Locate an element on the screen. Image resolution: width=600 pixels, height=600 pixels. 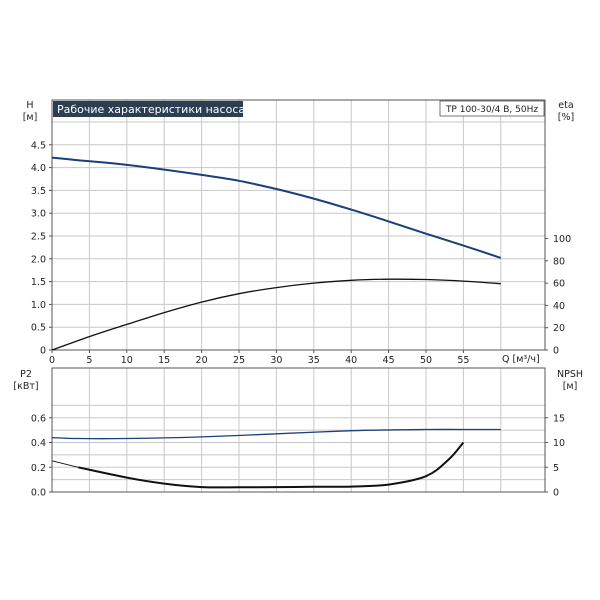
head-tick-label: 4.0 is located at coordinates (38, 168).